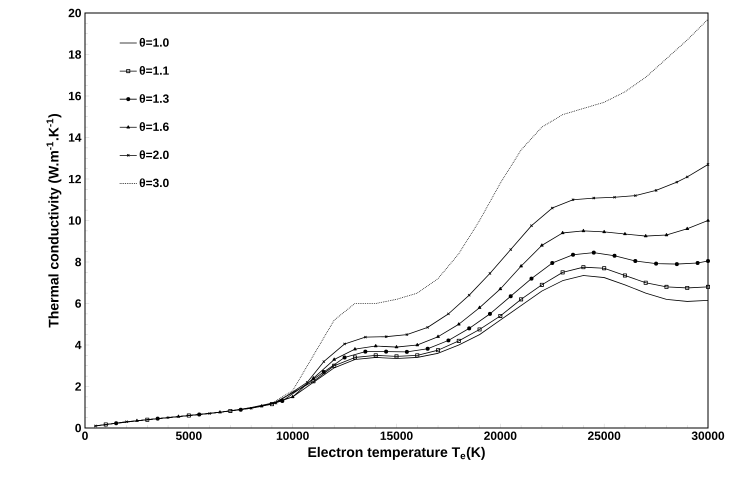 Image resolution: width=732 pixels, height=494 pixels. What do you see at coordinates (74, 13) in the screenshot?
I see `y-tick-label: 20` at bounding box center [74, 13].